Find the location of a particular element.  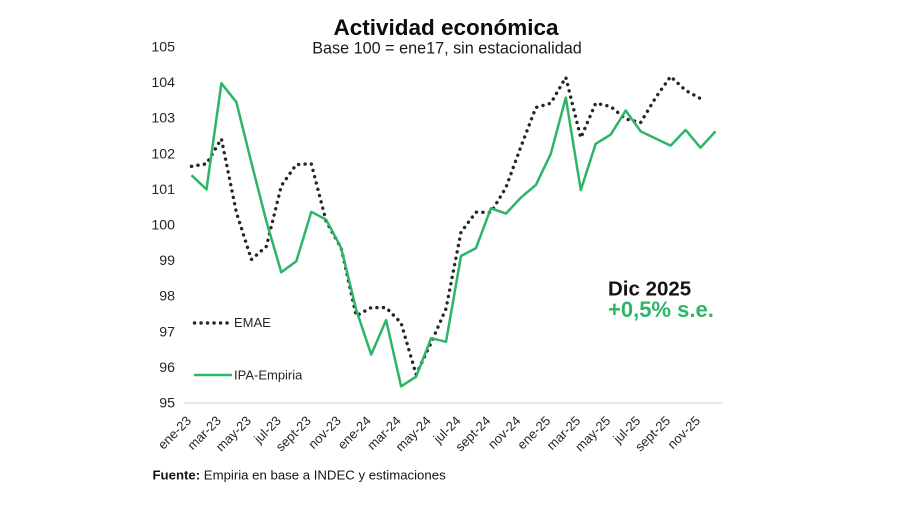

svg-text: EMAE is located at coordinates (252, 322).